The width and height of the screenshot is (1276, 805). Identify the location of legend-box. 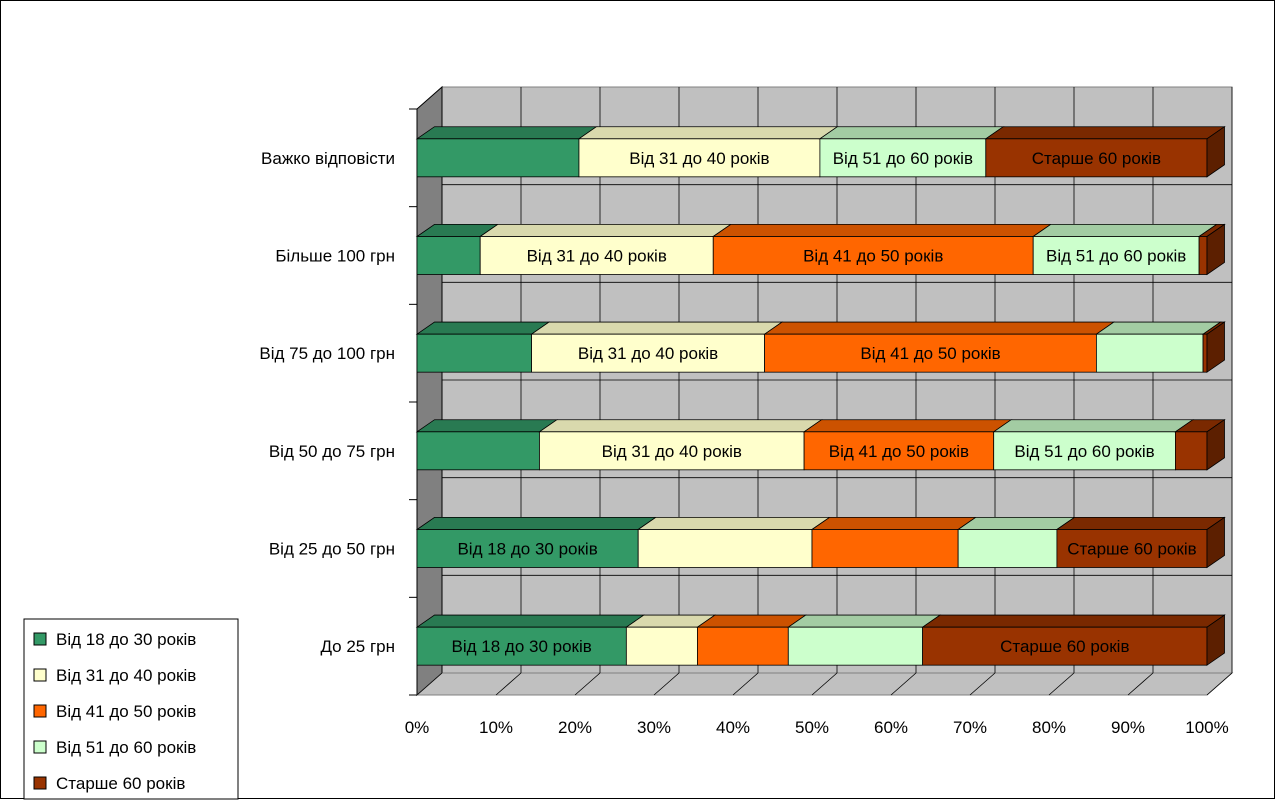
(131, 709).